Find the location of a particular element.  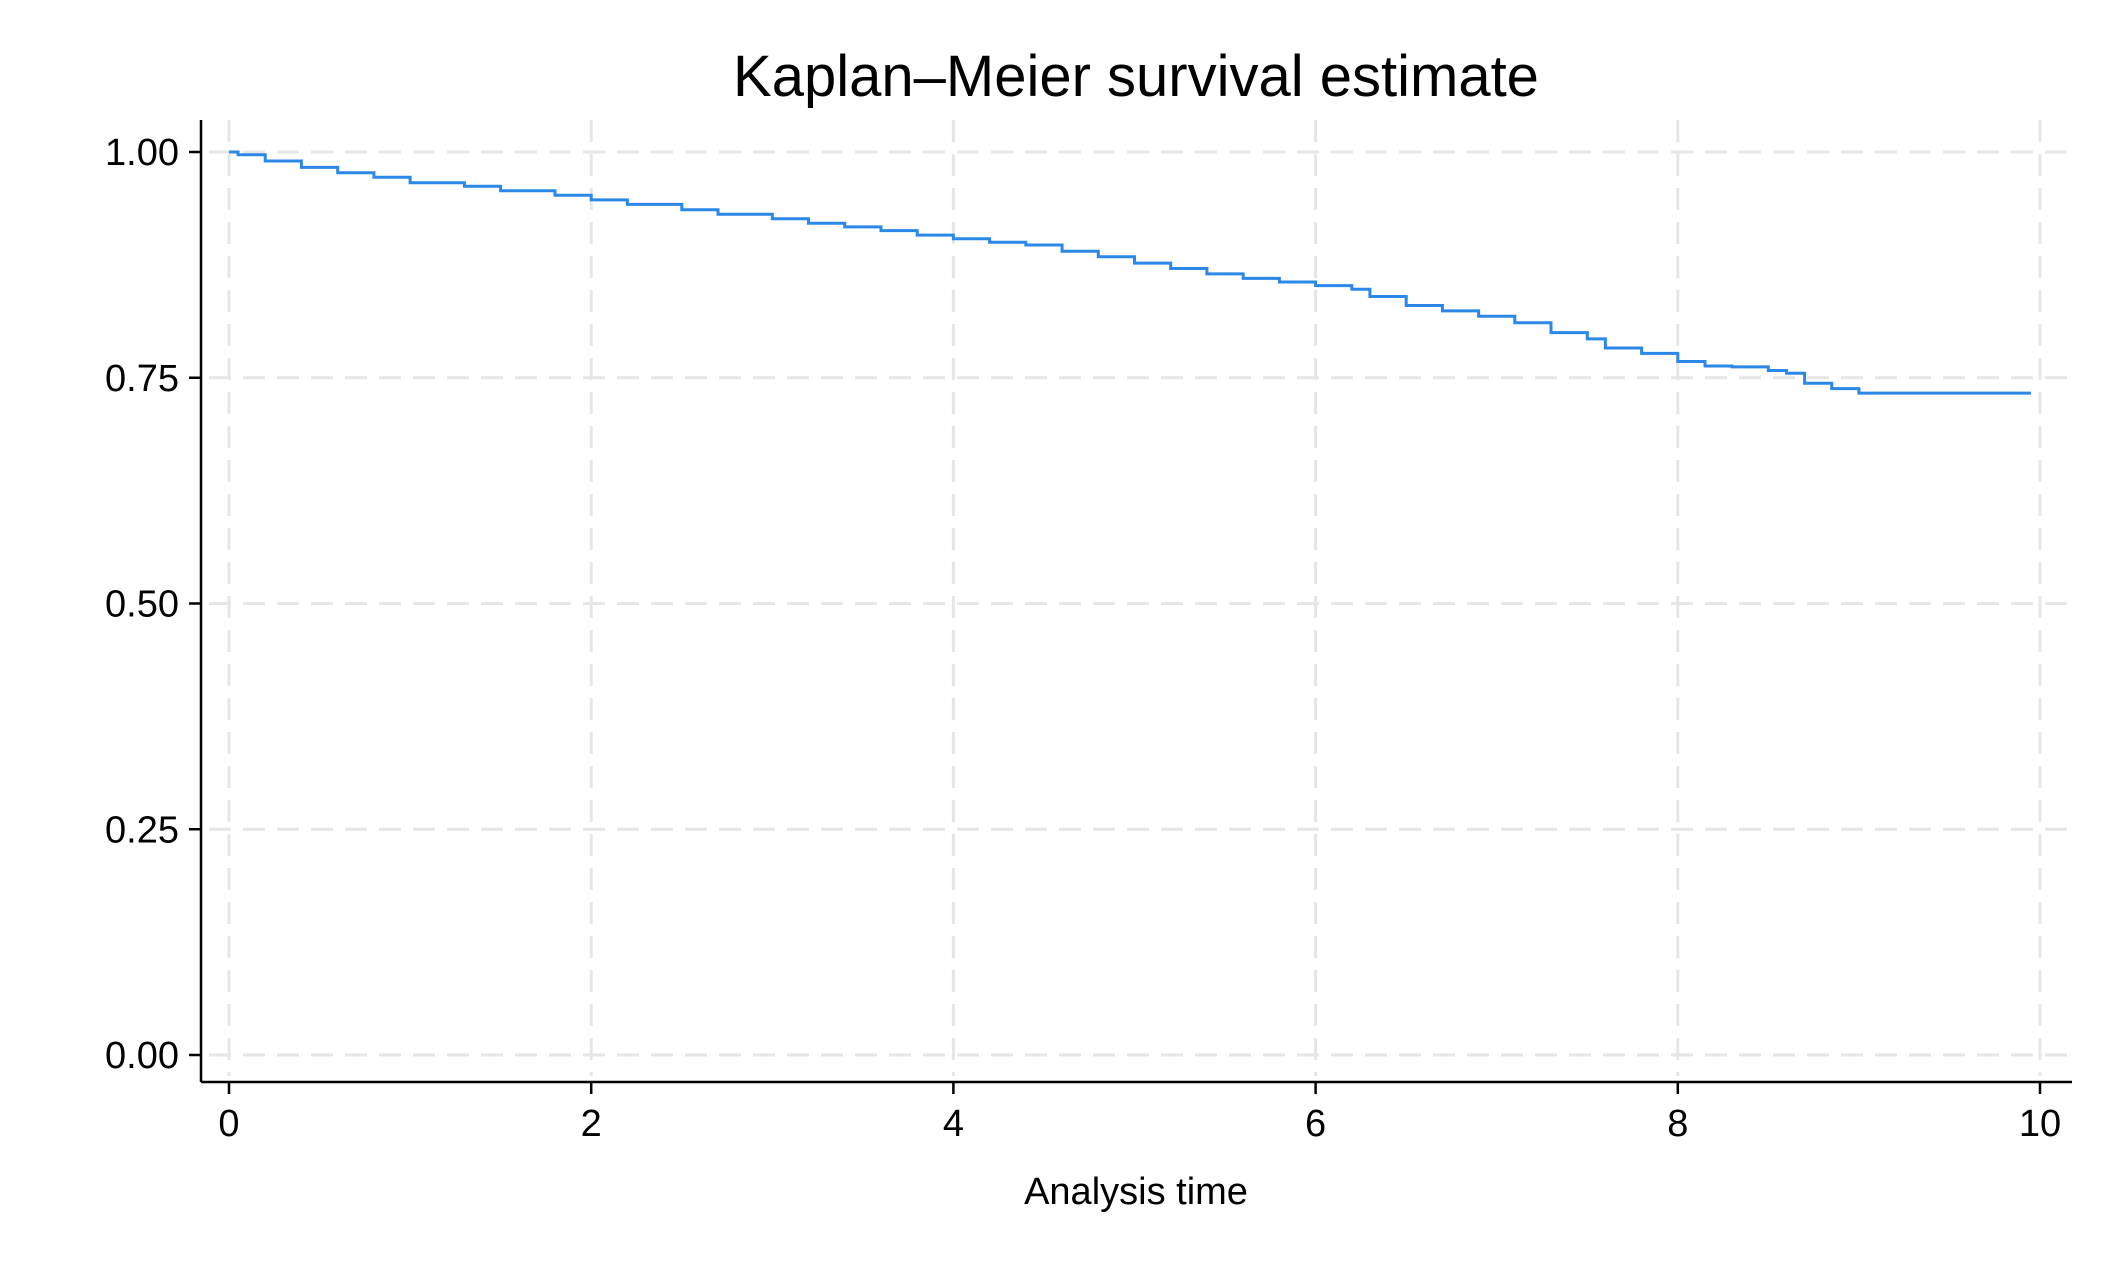

x-tick-label: 2 is located at coordinates (591, 1124).